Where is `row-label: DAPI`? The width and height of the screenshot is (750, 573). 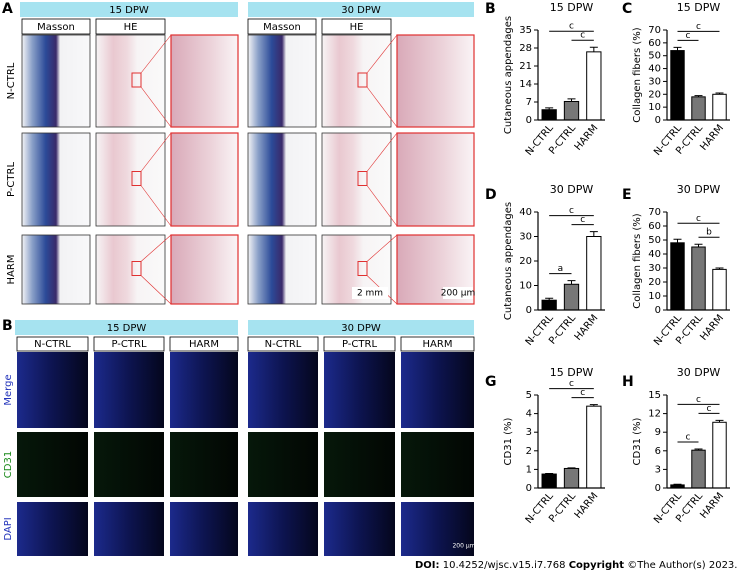
row-label: DAPI is located at coordinates (8, 528).